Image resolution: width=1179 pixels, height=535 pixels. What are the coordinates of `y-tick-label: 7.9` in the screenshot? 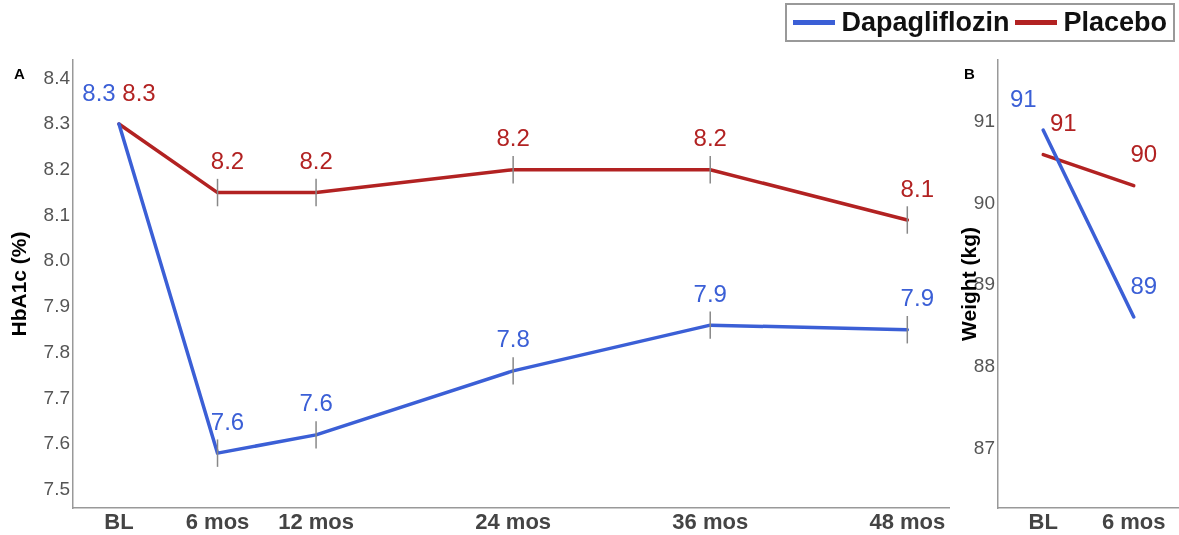 It's located at (56, 306).